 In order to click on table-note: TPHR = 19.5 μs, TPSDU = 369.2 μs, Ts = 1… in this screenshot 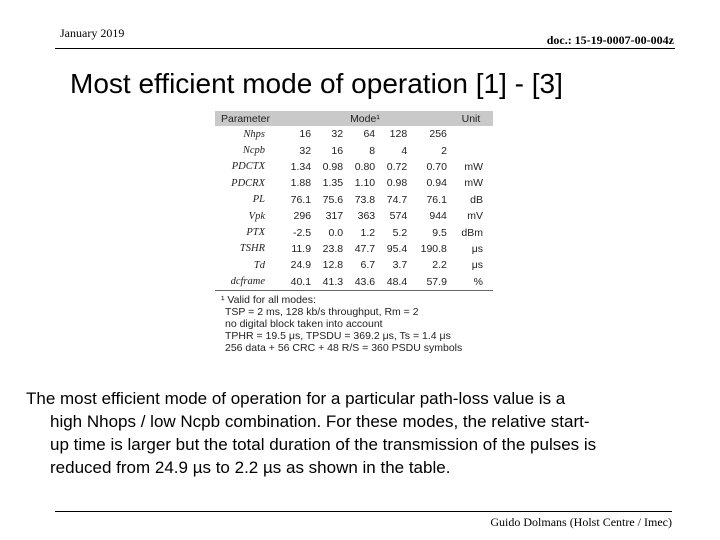, I will do `click(338, 335)`.